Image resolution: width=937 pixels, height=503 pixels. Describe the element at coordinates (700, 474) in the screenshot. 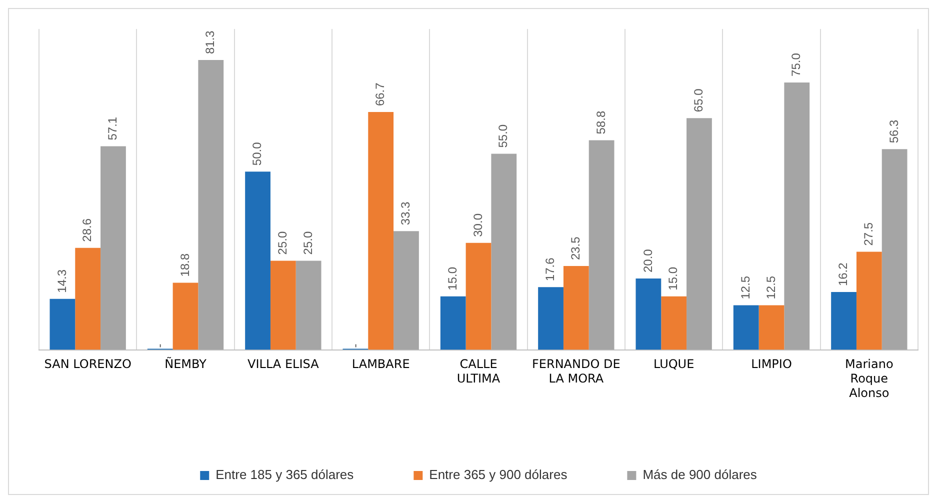

I see `legend-label: Más de 900 dólares` at that location.